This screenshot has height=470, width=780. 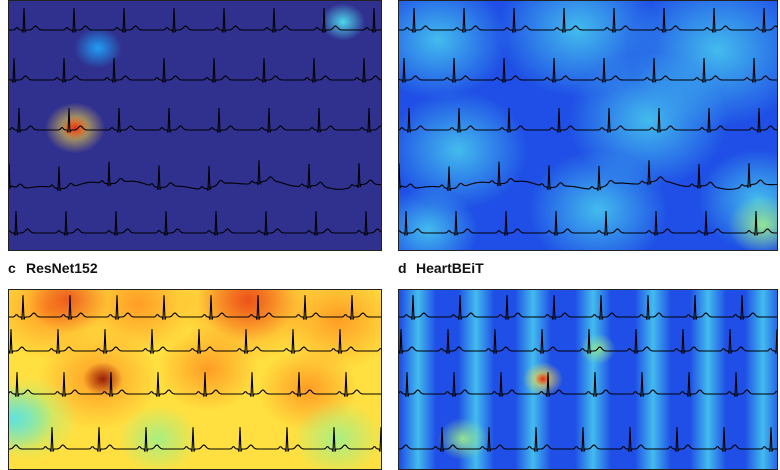 What do you see at coordinates (62, 268) in the screenshot?
I see `panel-c-title: ResNet152` at bounding box center [62, 268].